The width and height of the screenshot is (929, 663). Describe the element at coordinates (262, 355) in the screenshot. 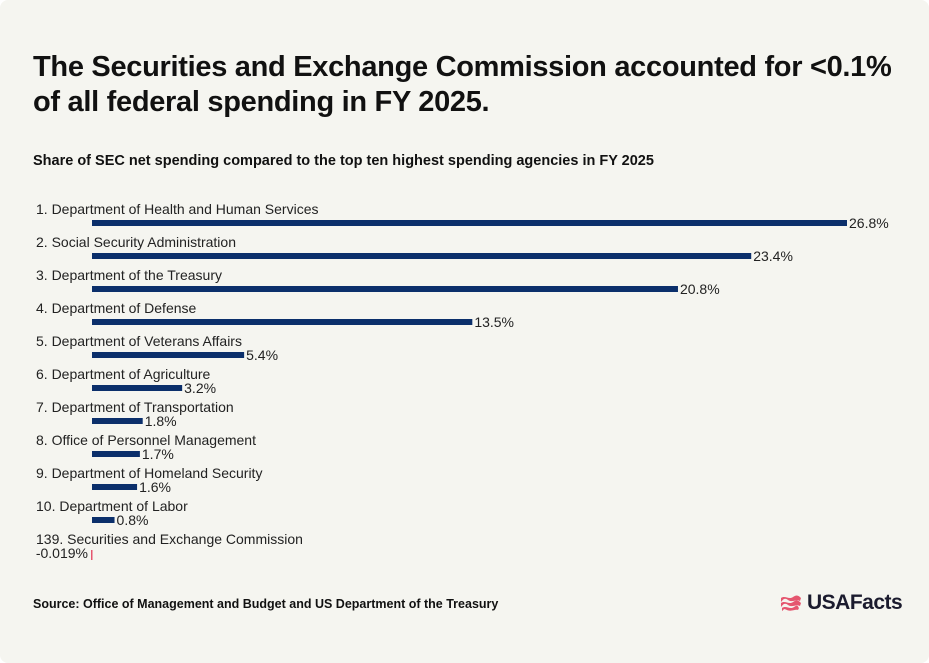

I see `value-label: 5.4%` at that location.